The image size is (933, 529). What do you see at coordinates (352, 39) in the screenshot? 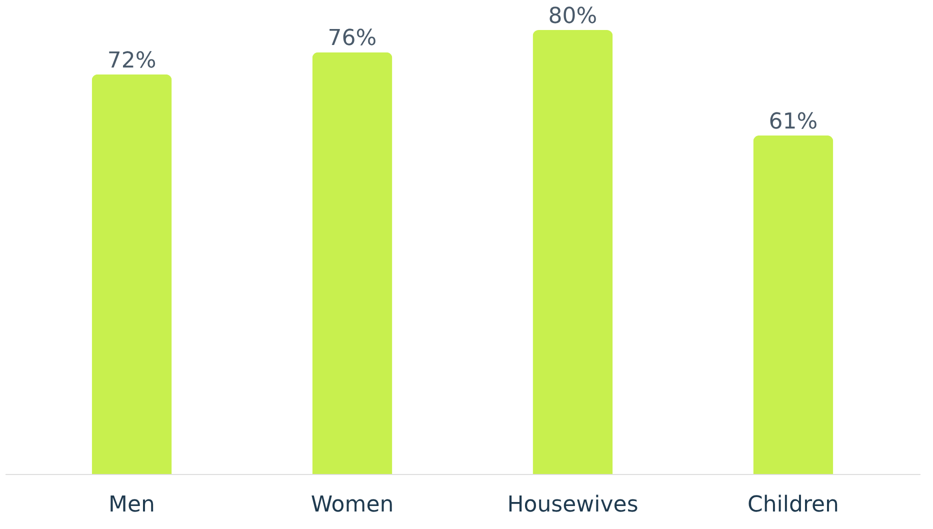
I see `data-label: 76%` at bounding box center [352, 39].